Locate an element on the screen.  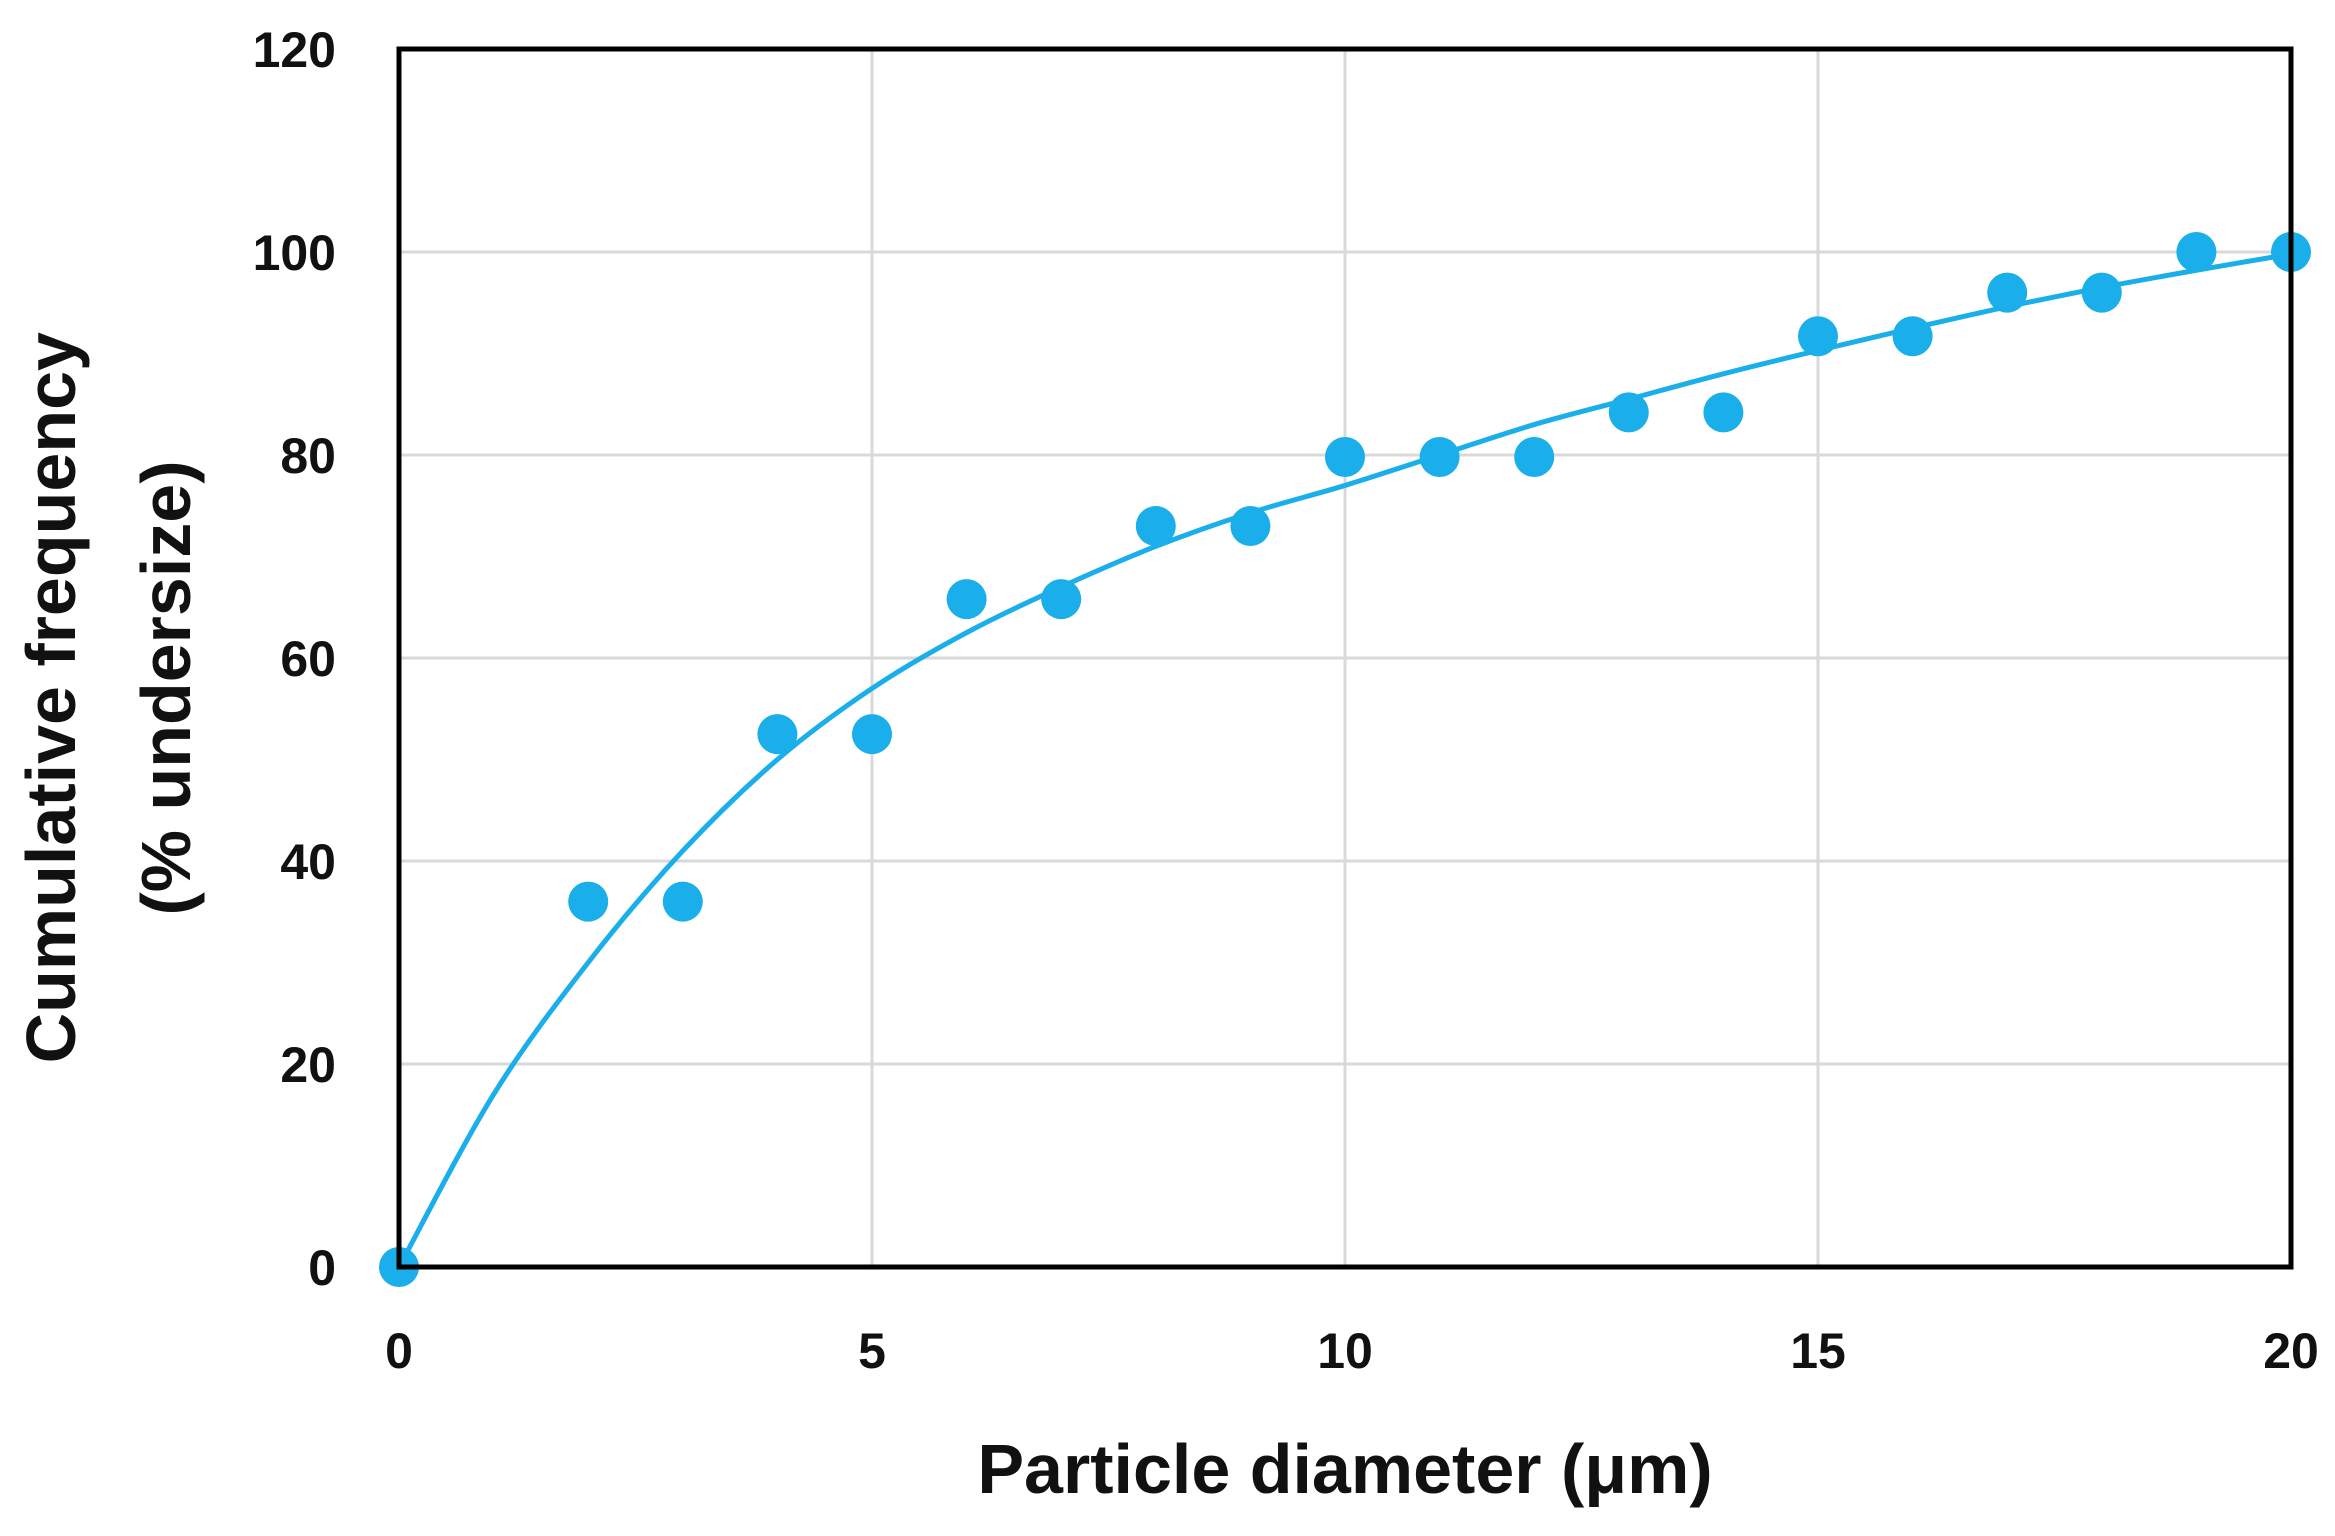
x-tick-label-1: 5 is located at coordinates (872, 1351).